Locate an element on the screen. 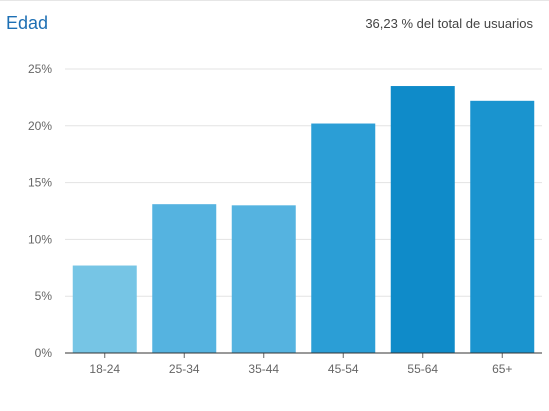  y-tick-label: 25% is located at coordinates (40, 69).